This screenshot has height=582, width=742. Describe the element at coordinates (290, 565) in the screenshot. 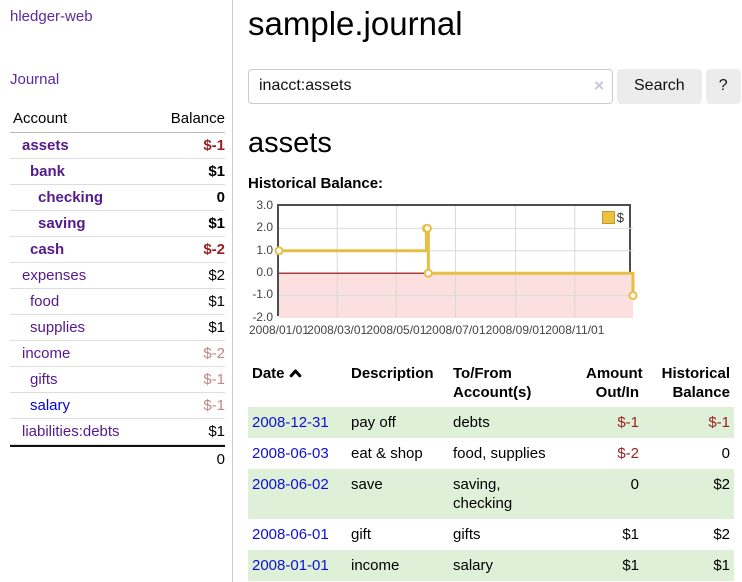

I see `transaction-date-link: 2008-01-01` at that location.